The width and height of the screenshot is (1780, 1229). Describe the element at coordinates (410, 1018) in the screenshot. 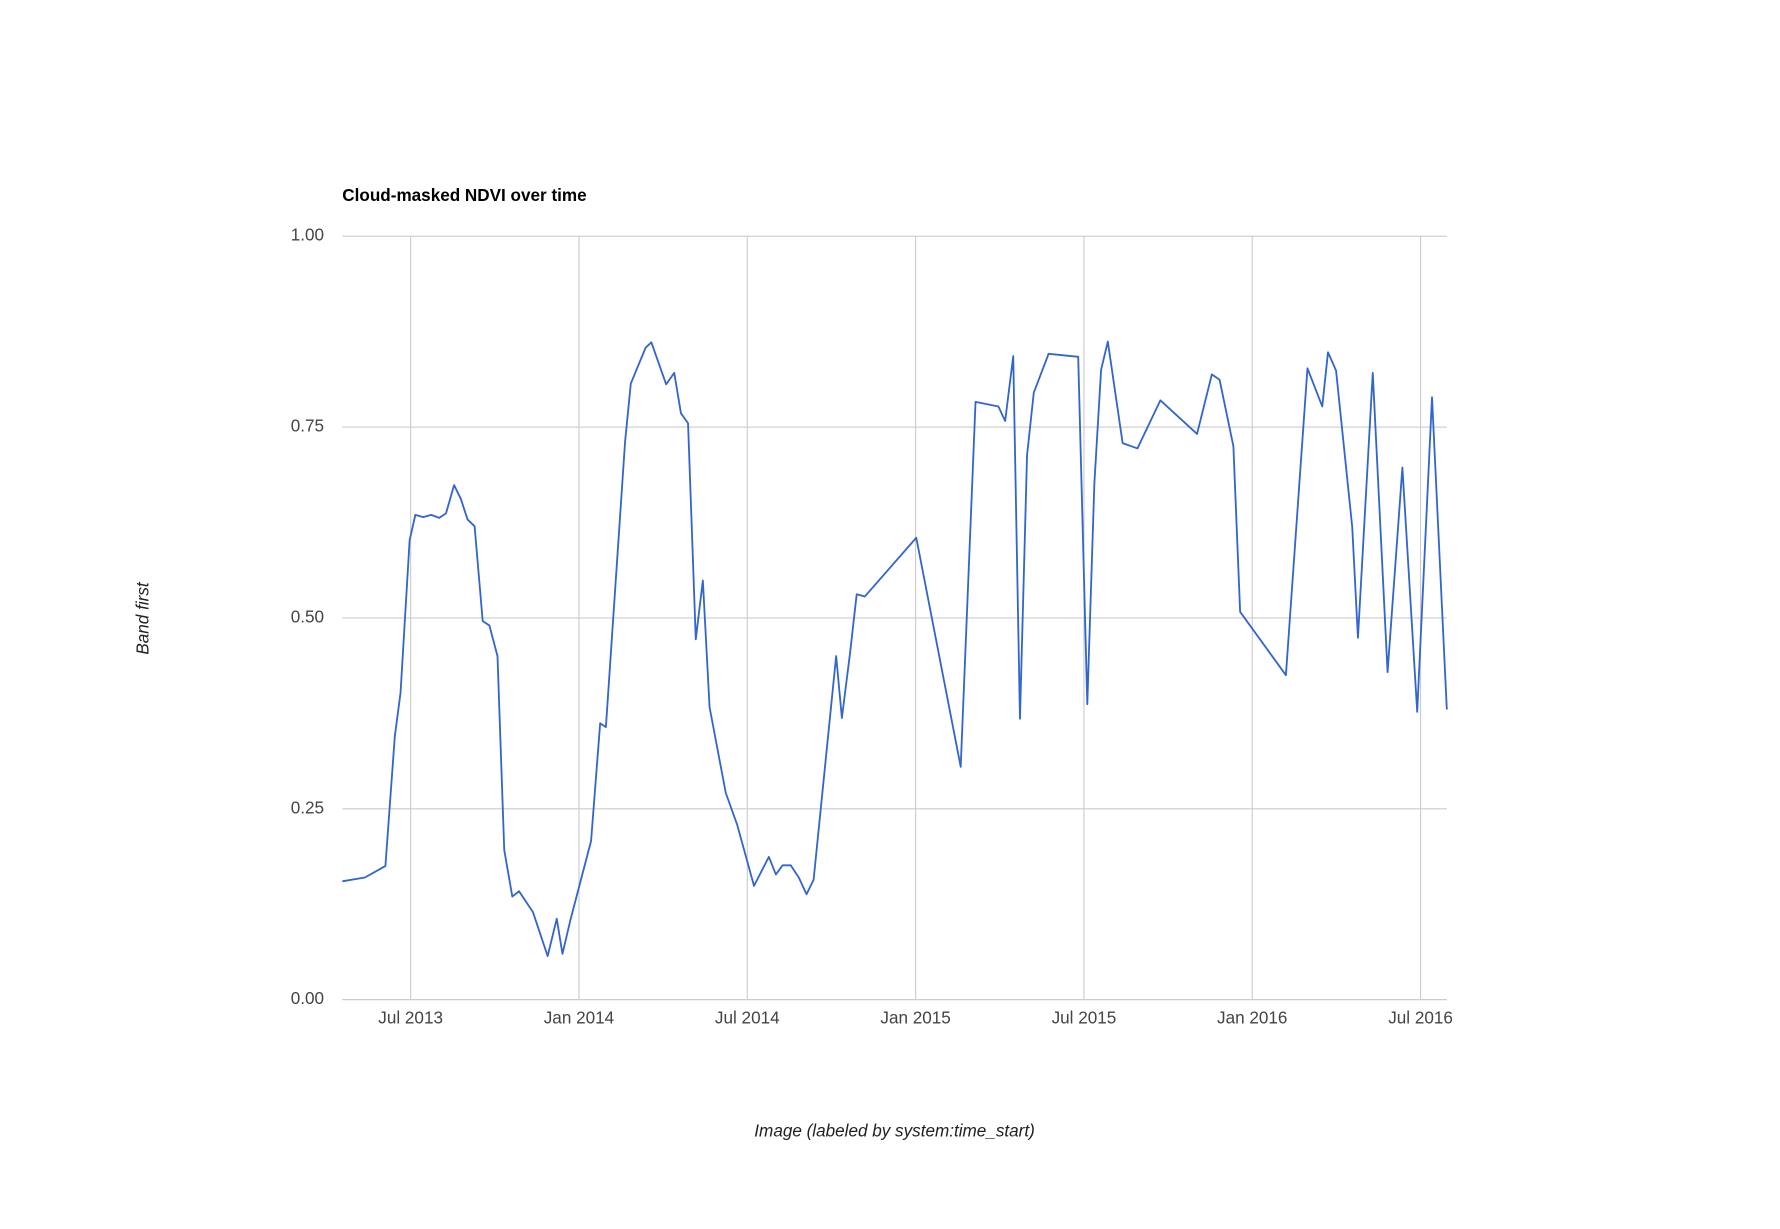

I see `x-tick-label: Jul 2013` at that location.